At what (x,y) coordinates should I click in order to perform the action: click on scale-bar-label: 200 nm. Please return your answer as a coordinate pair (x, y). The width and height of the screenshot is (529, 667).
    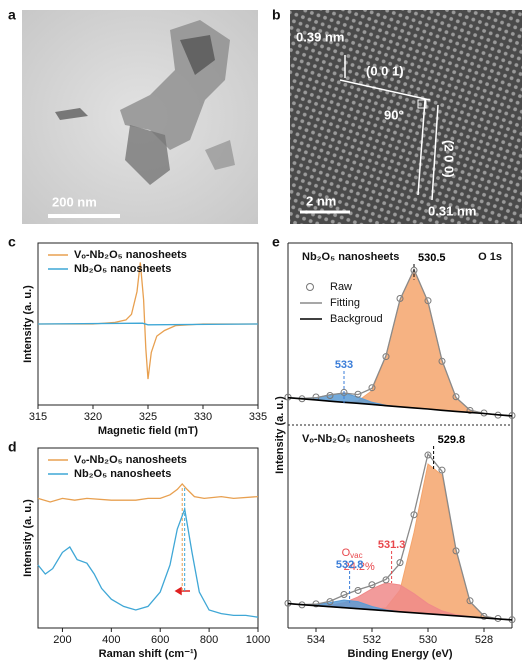
    Looking at the image, I should click on (74, 201).